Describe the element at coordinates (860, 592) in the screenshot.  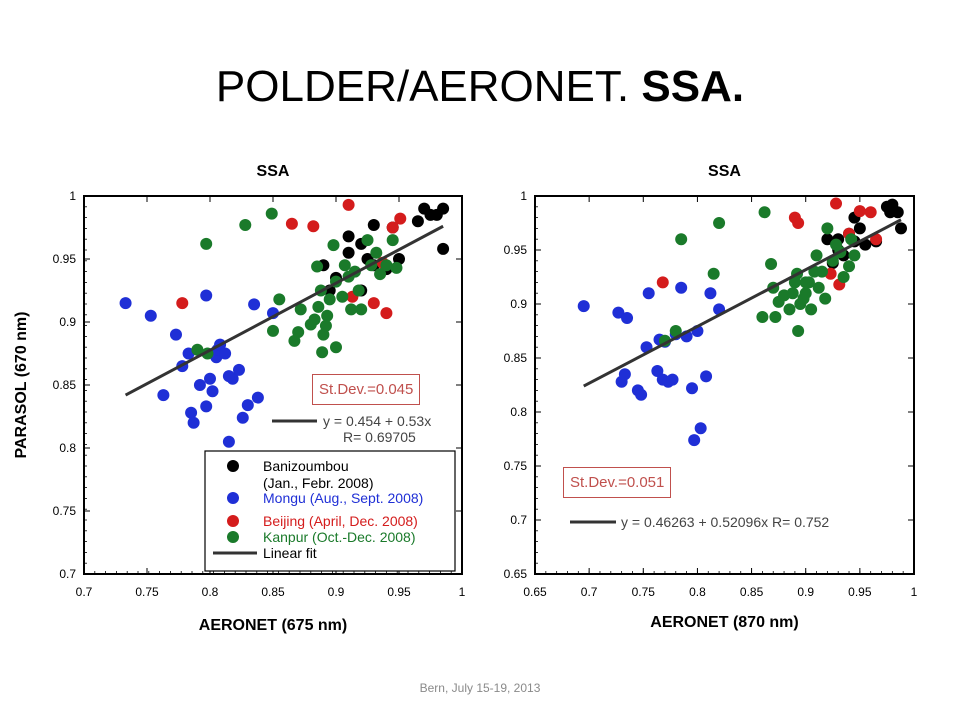
I see `x-tick-label: 0.95` at that location.